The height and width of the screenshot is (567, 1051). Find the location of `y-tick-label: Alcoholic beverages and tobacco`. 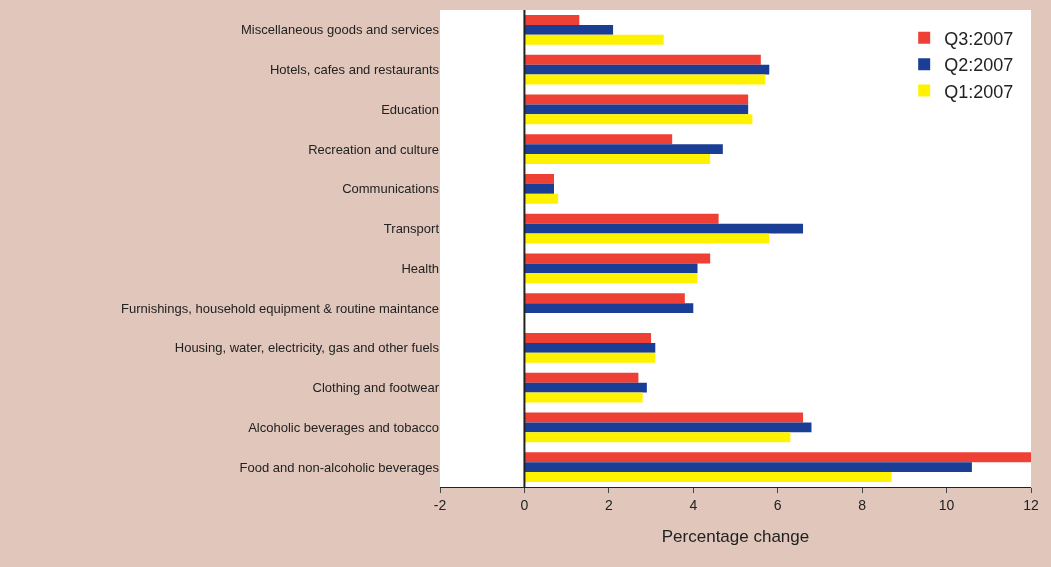

y-tick-label: Alcoholic beverages and tobacco is located at coordinates (343, 427).